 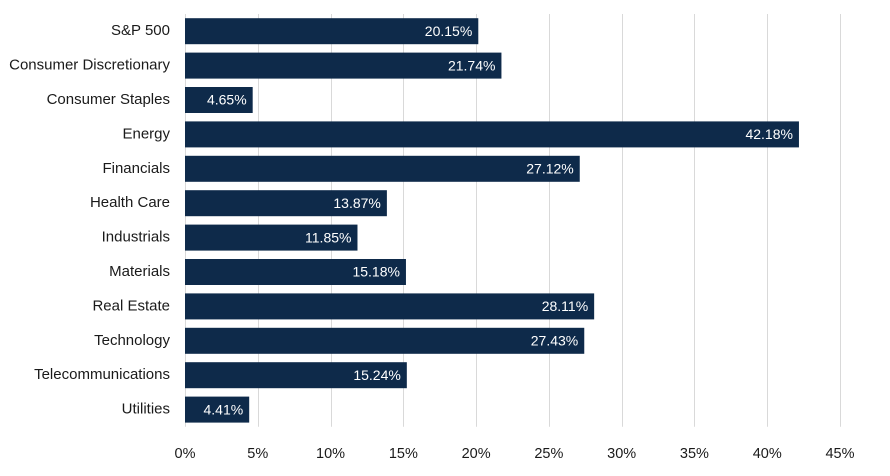 I want to click on x-axis-tick-labels: 0% 5% 10% 15% 20% 25% 30% 35% 40% 45%, so click(x=515, y=454).